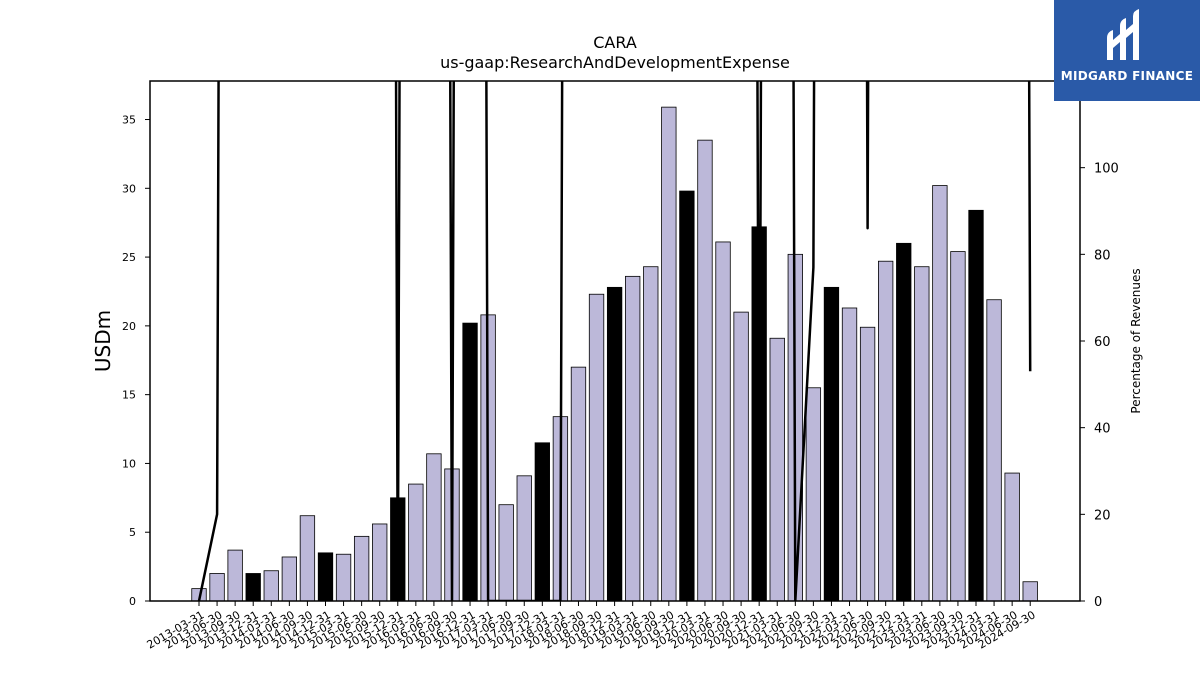 The image size is (1200, 675). Describe the element at coordinates (1098, 602) in the screenshot. I see `y-right-tick-label: 0` at that location.